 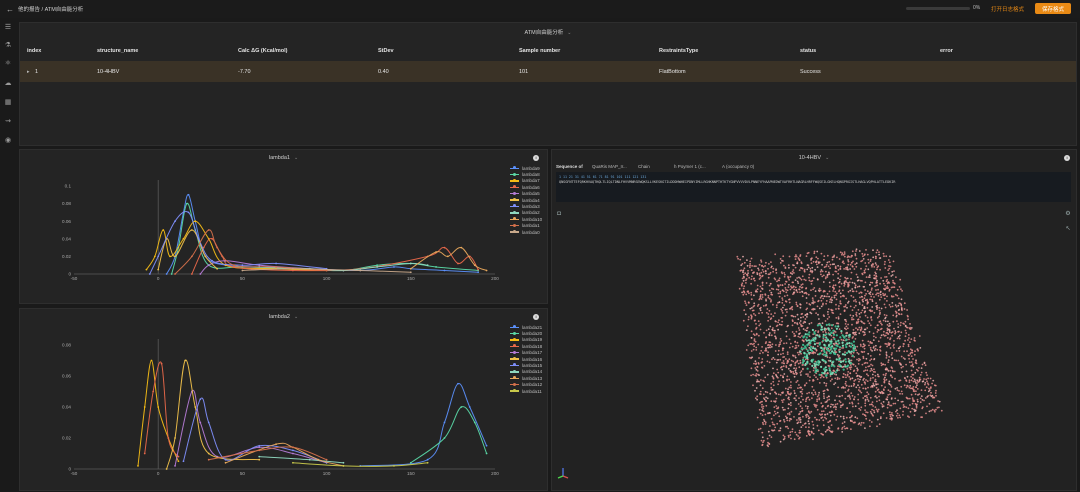 What do you see at coordinates (526, 391) in the screenshot?
I see `legend-item-lambda11: lambda11` at bounding box center [526, 391].